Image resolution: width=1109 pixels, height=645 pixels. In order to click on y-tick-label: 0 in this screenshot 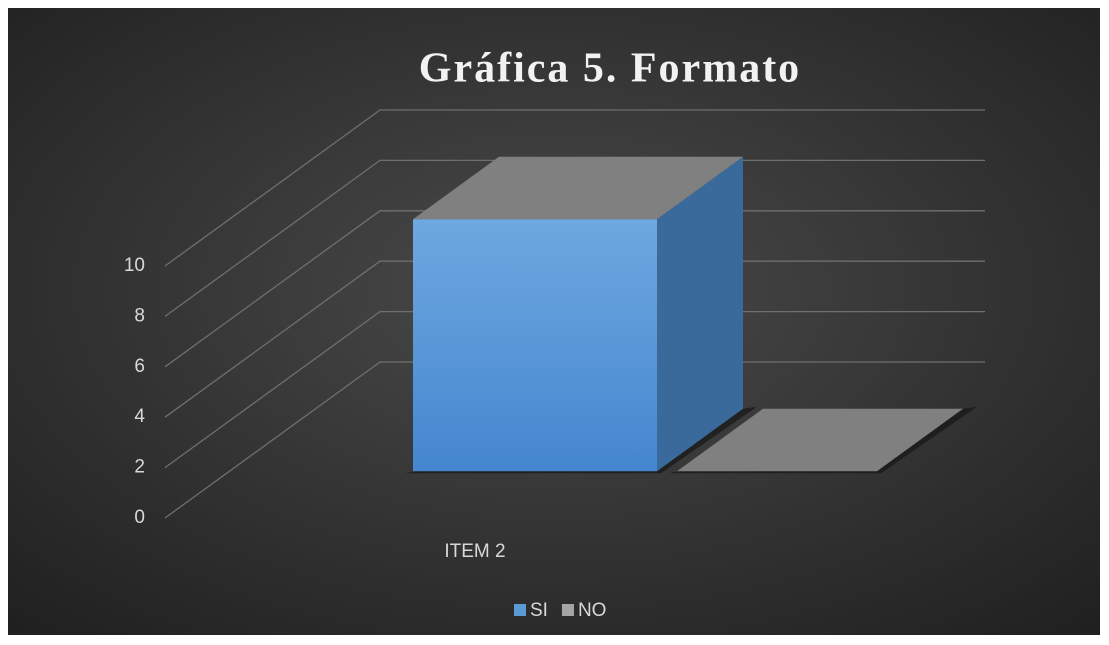, I will do `click(139, 517)`.